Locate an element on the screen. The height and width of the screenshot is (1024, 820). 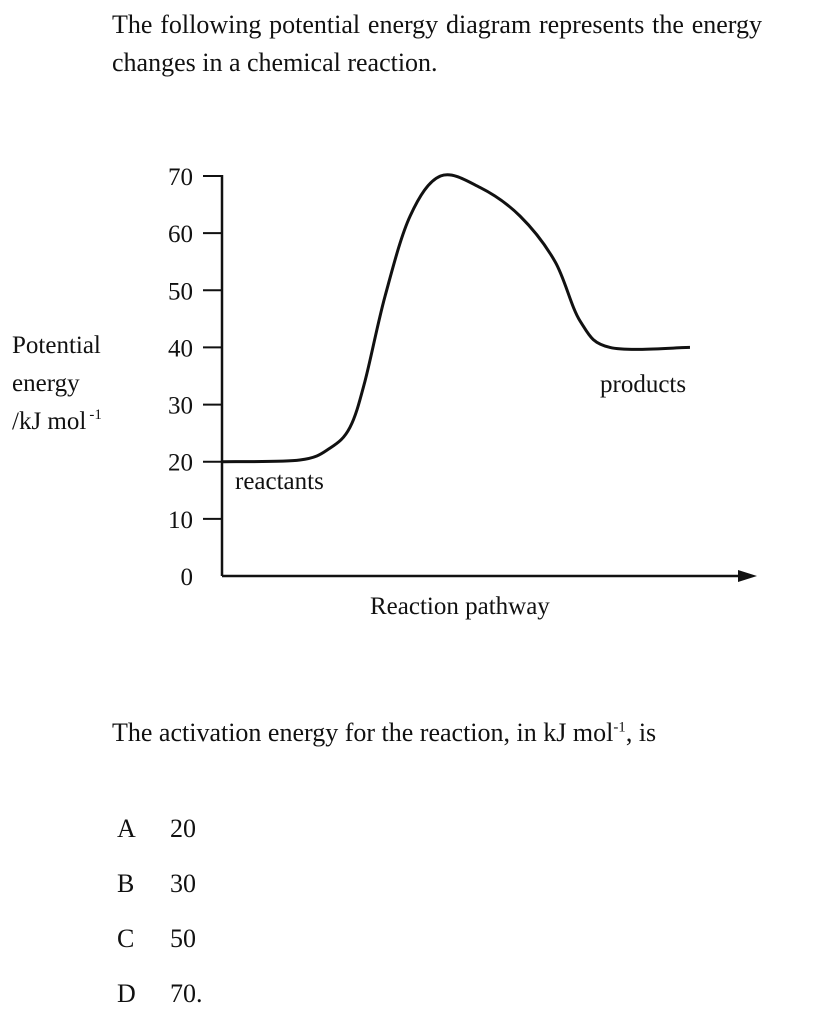
y-tick-label: 20 is located at coordinates (180, 463).